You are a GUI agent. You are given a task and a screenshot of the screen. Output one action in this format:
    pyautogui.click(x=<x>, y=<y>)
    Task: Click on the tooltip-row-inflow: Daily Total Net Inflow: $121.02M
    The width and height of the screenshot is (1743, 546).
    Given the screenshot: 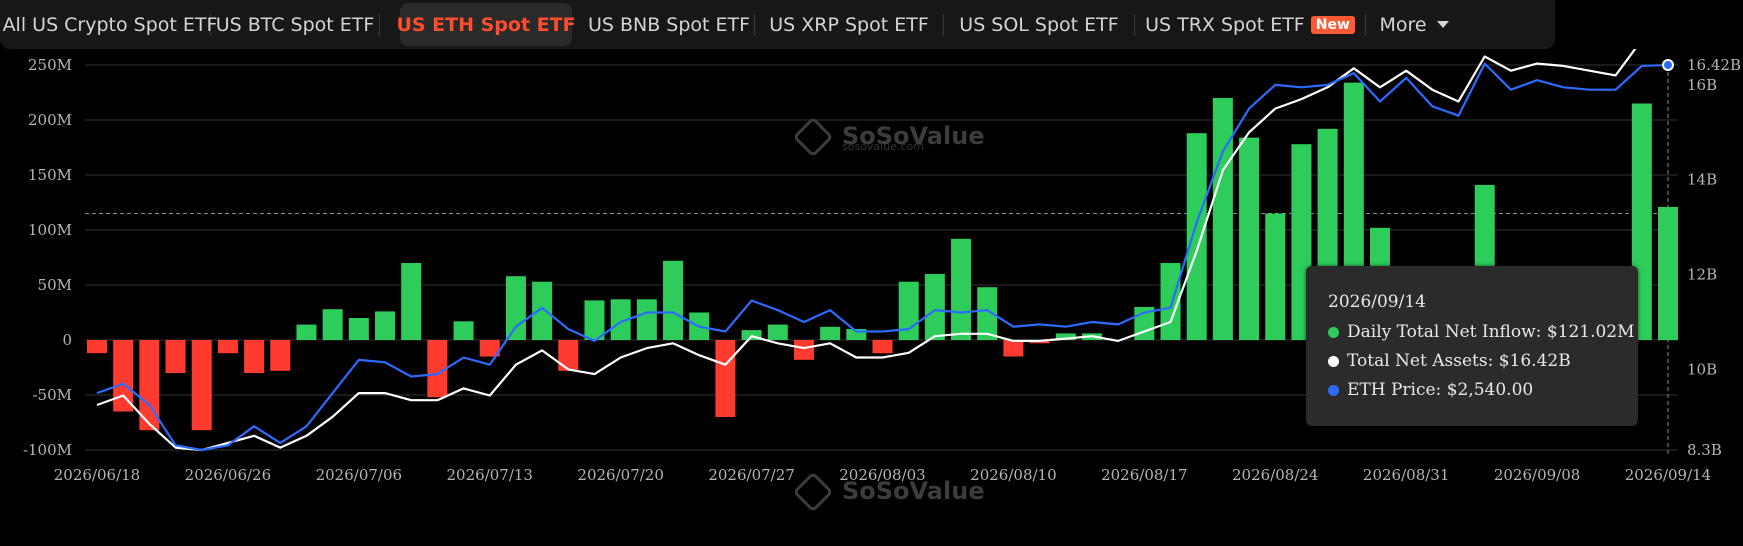 What is the action you would take?
    pyautogui.click(x=1481, y=332)
    